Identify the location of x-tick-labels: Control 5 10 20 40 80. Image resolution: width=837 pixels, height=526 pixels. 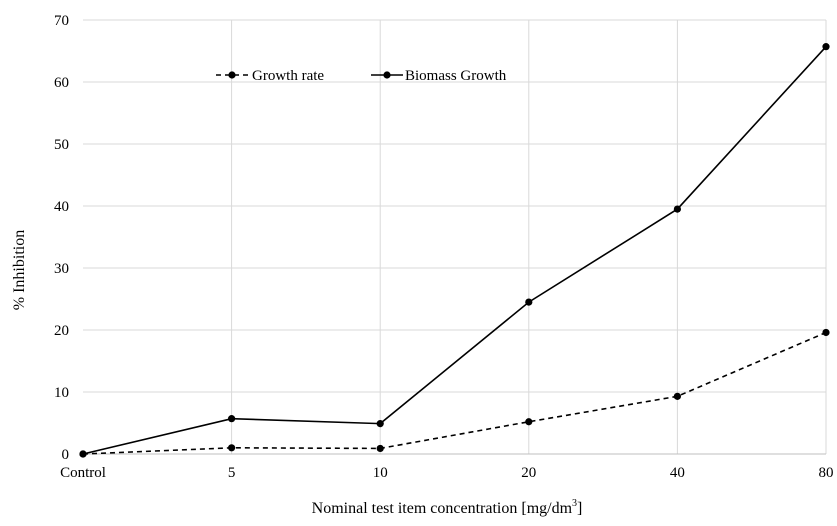
(446, 473).